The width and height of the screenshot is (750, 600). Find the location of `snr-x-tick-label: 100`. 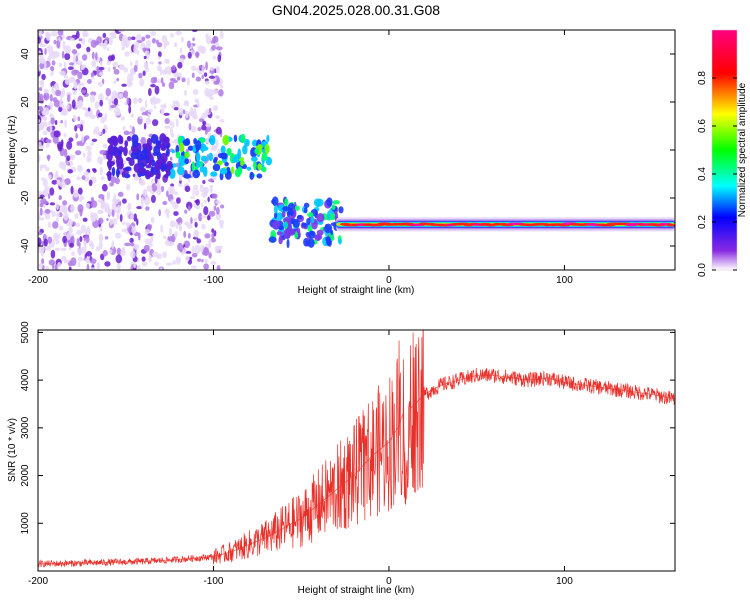

snr-x-tick-label: 100 is located at coordinates (564, 581).